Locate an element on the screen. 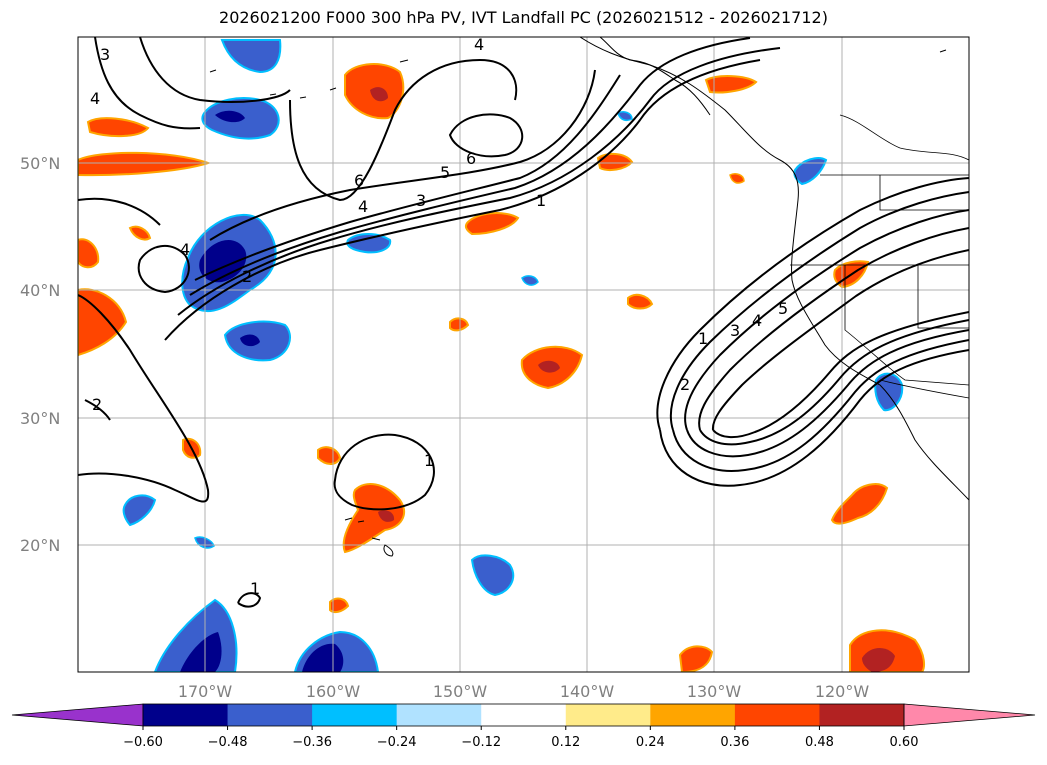 The image size is (1047, 765). colorbar-tick-label: 0.36 is located at coordinates (734, 742).